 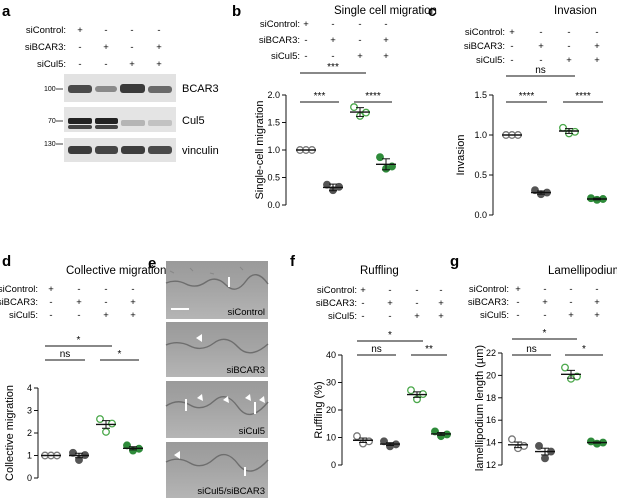 What do you see at coordinates (105, 289) in the screenshot?
I see `pm-d-sicontrol-3: -` at bounding box center [105, 289].